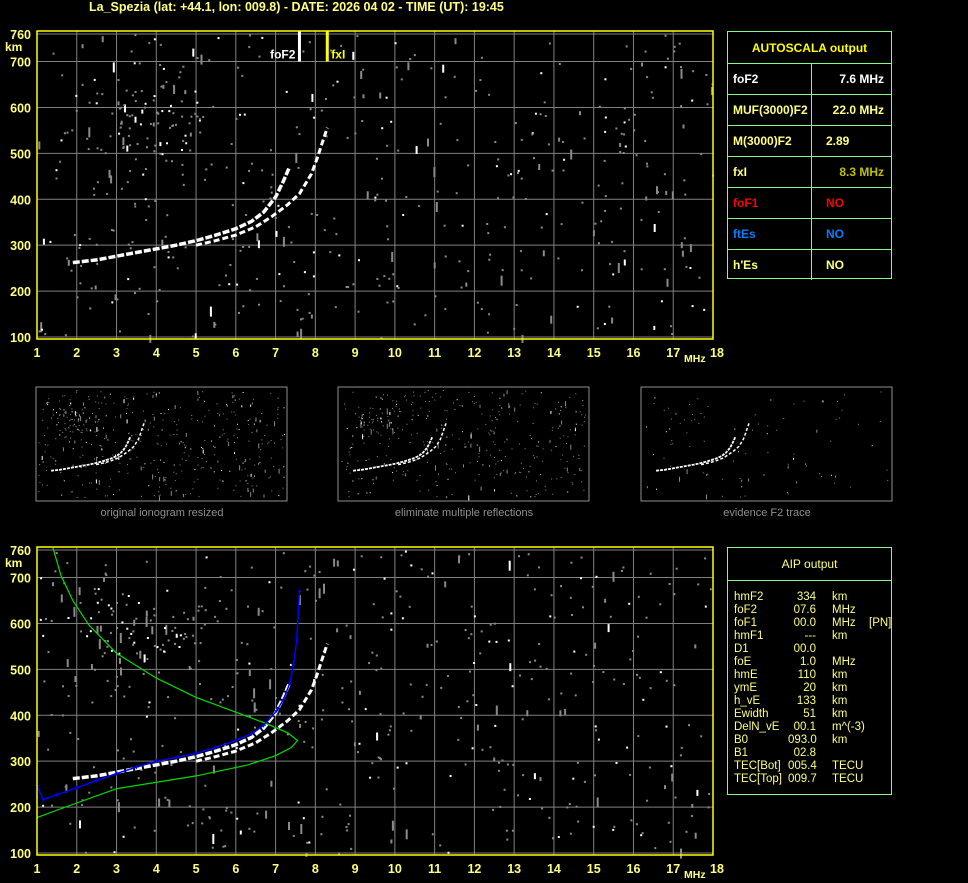 This screenshot has width=968, height=883. Describe the element at coordinates (809, 753) in the screenshot. I see `aip-row-b1: B1 02.8` at that location.